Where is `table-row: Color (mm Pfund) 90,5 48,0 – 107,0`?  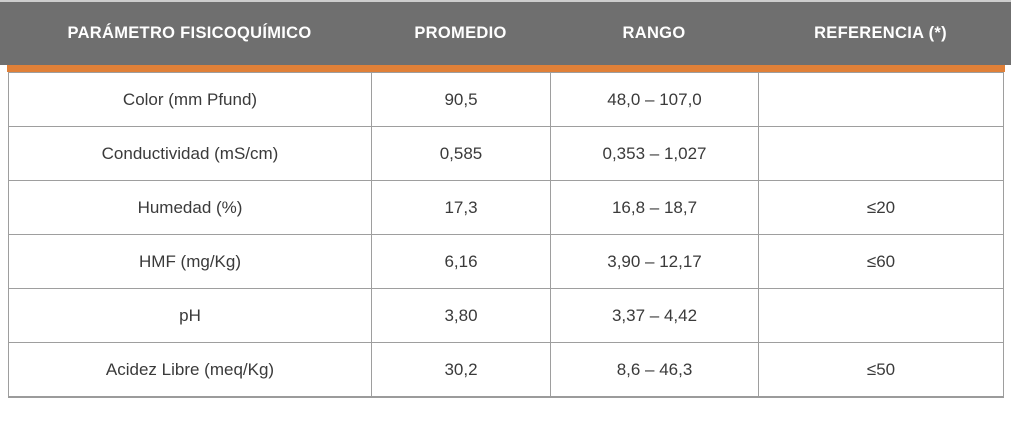 table-row: Color (mm Pfund) 90,5 48,0 – 107,0 is located at coordinates (506, 99).